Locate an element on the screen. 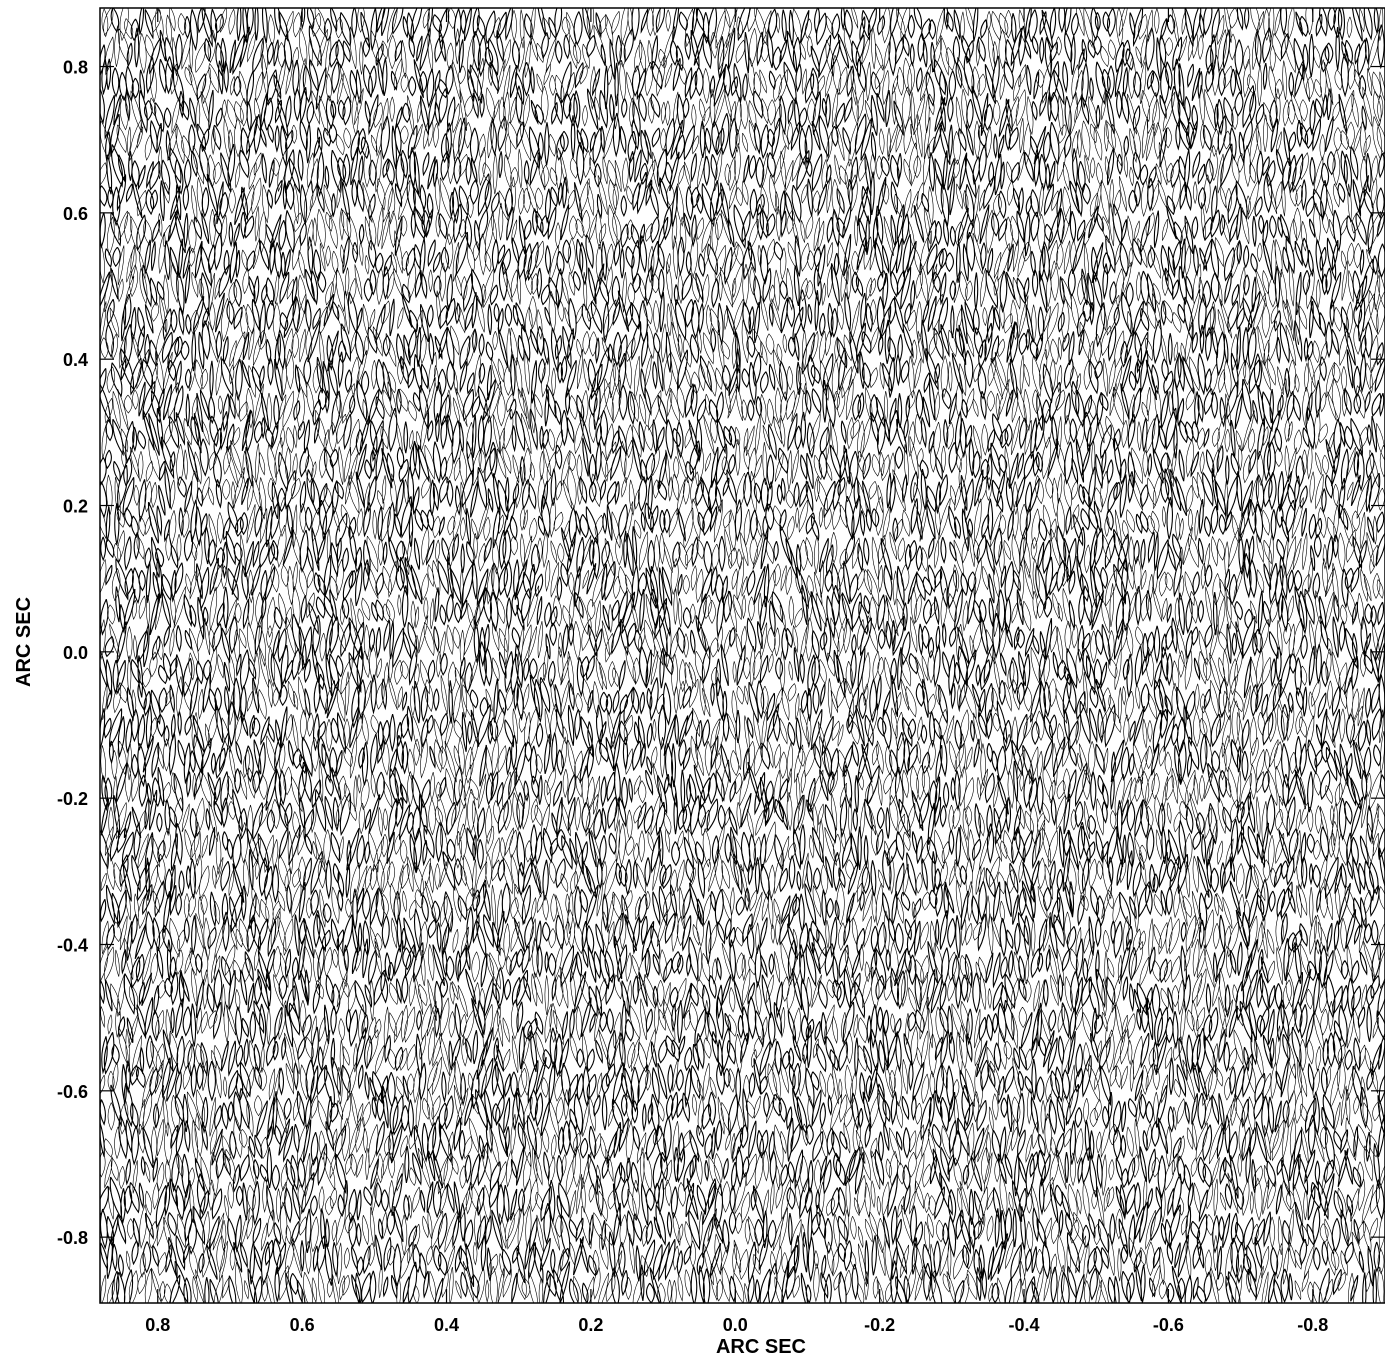 This screenshot has height=1359, width=1385. y-tick-label: 0.6 is located at coordinates (75, 214).